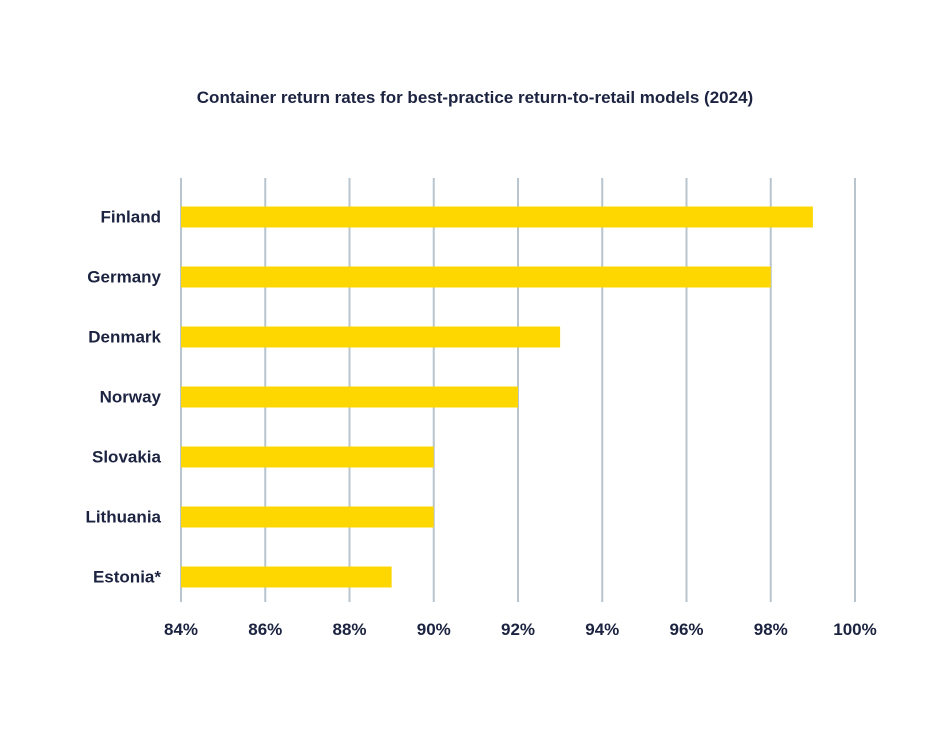 The image size is (950, 737). I want to click on category-label: Finland, so click(131, 217).